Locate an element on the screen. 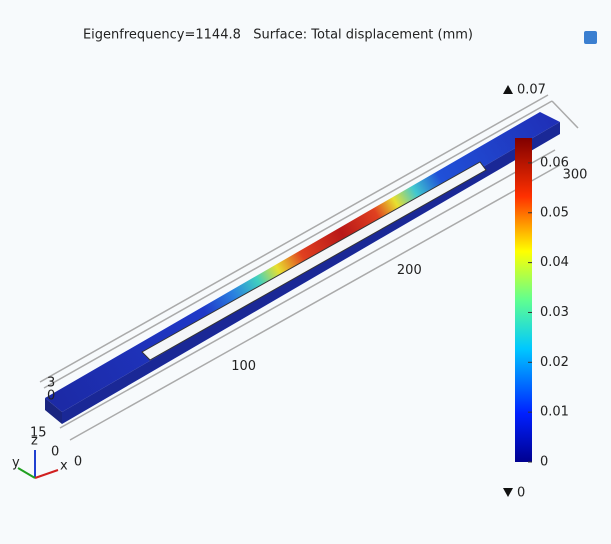  triad-label: x is located at coordinates (64, 466).